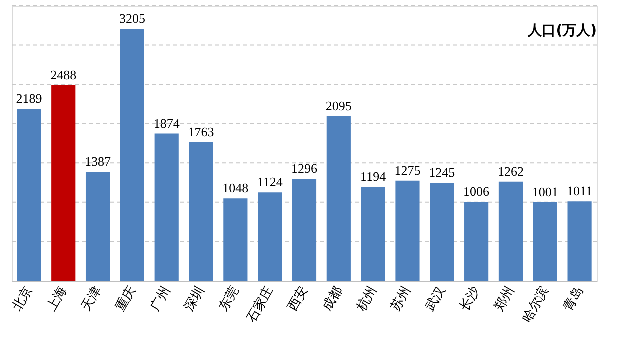 This screenshot has width=640, height=342. Describe the element at coordinates (161, 299) in the screenshot. I see `x-tick-label: 广州` at that location.